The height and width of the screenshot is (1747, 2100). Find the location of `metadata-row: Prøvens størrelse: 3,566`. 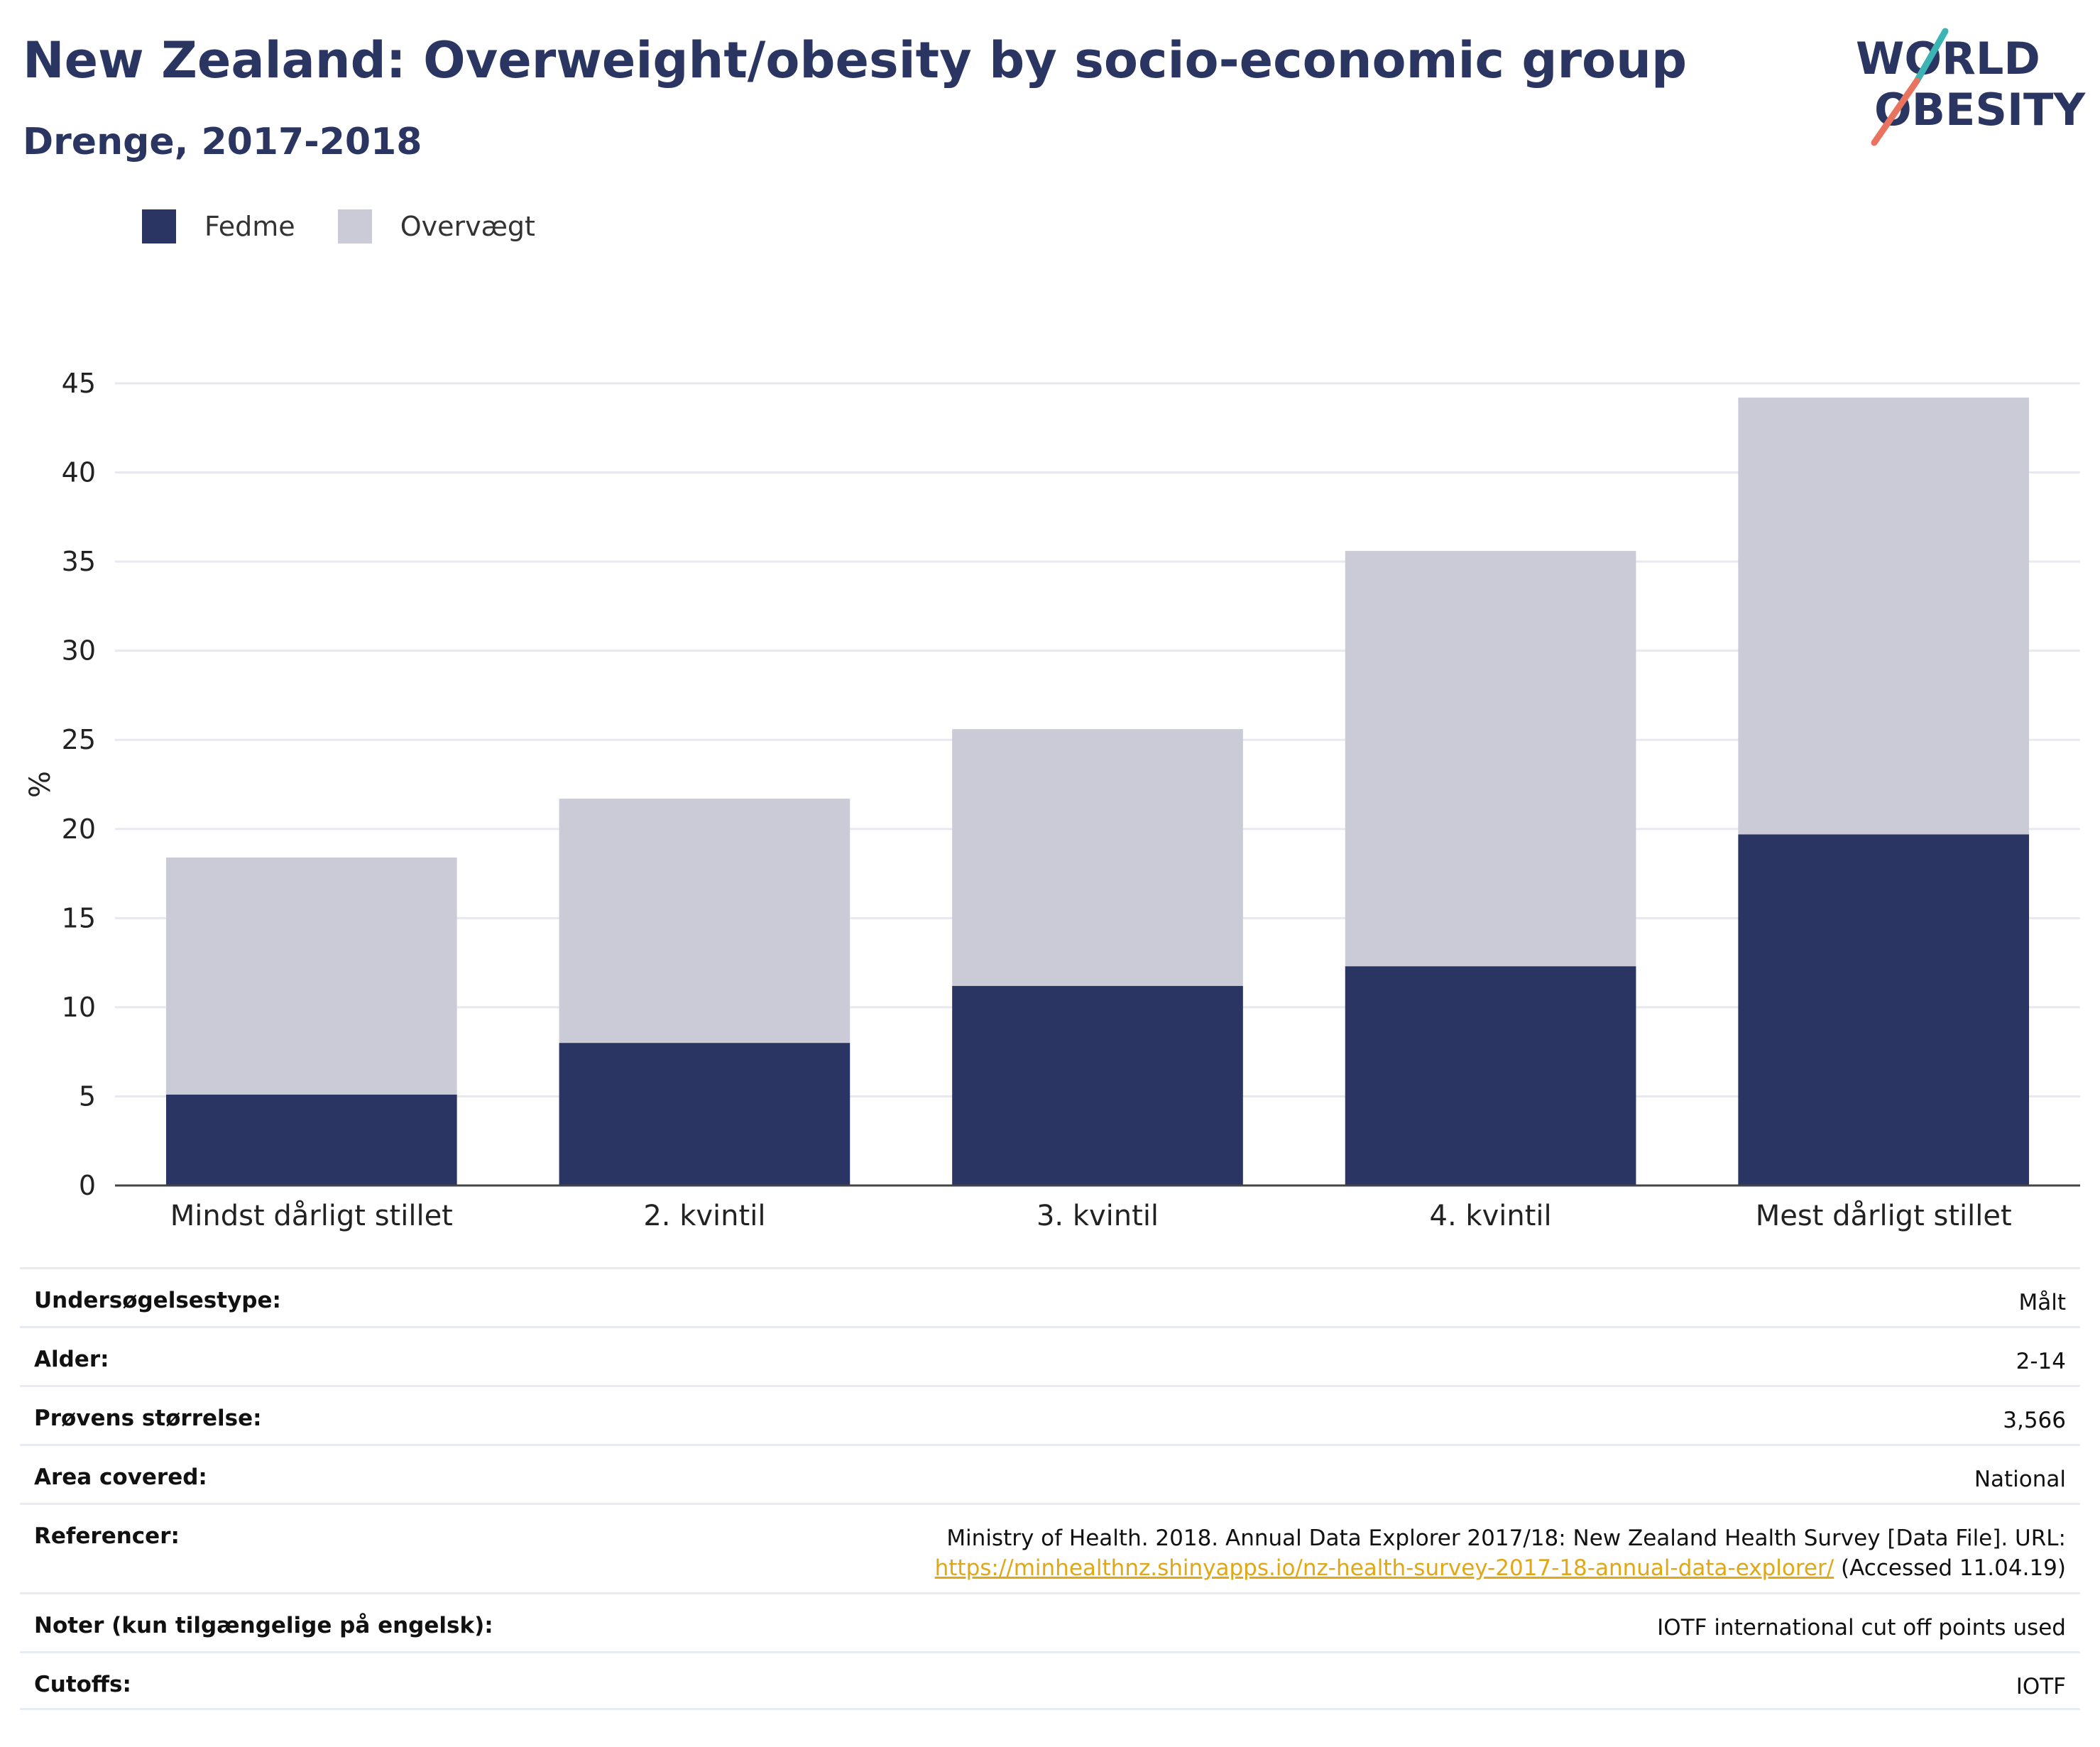

metadata-row: Prøvens størrelse: 3,566 is located at coordinates (1050, 1414).